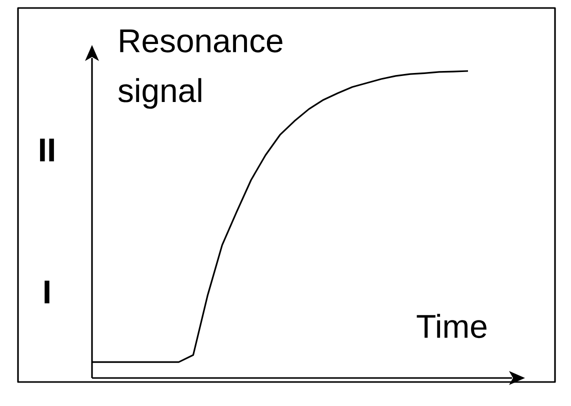  Describe the element at coordinates (200, 69) in the screenshot. I see `y-axis-title: Resonance signal` at that location.